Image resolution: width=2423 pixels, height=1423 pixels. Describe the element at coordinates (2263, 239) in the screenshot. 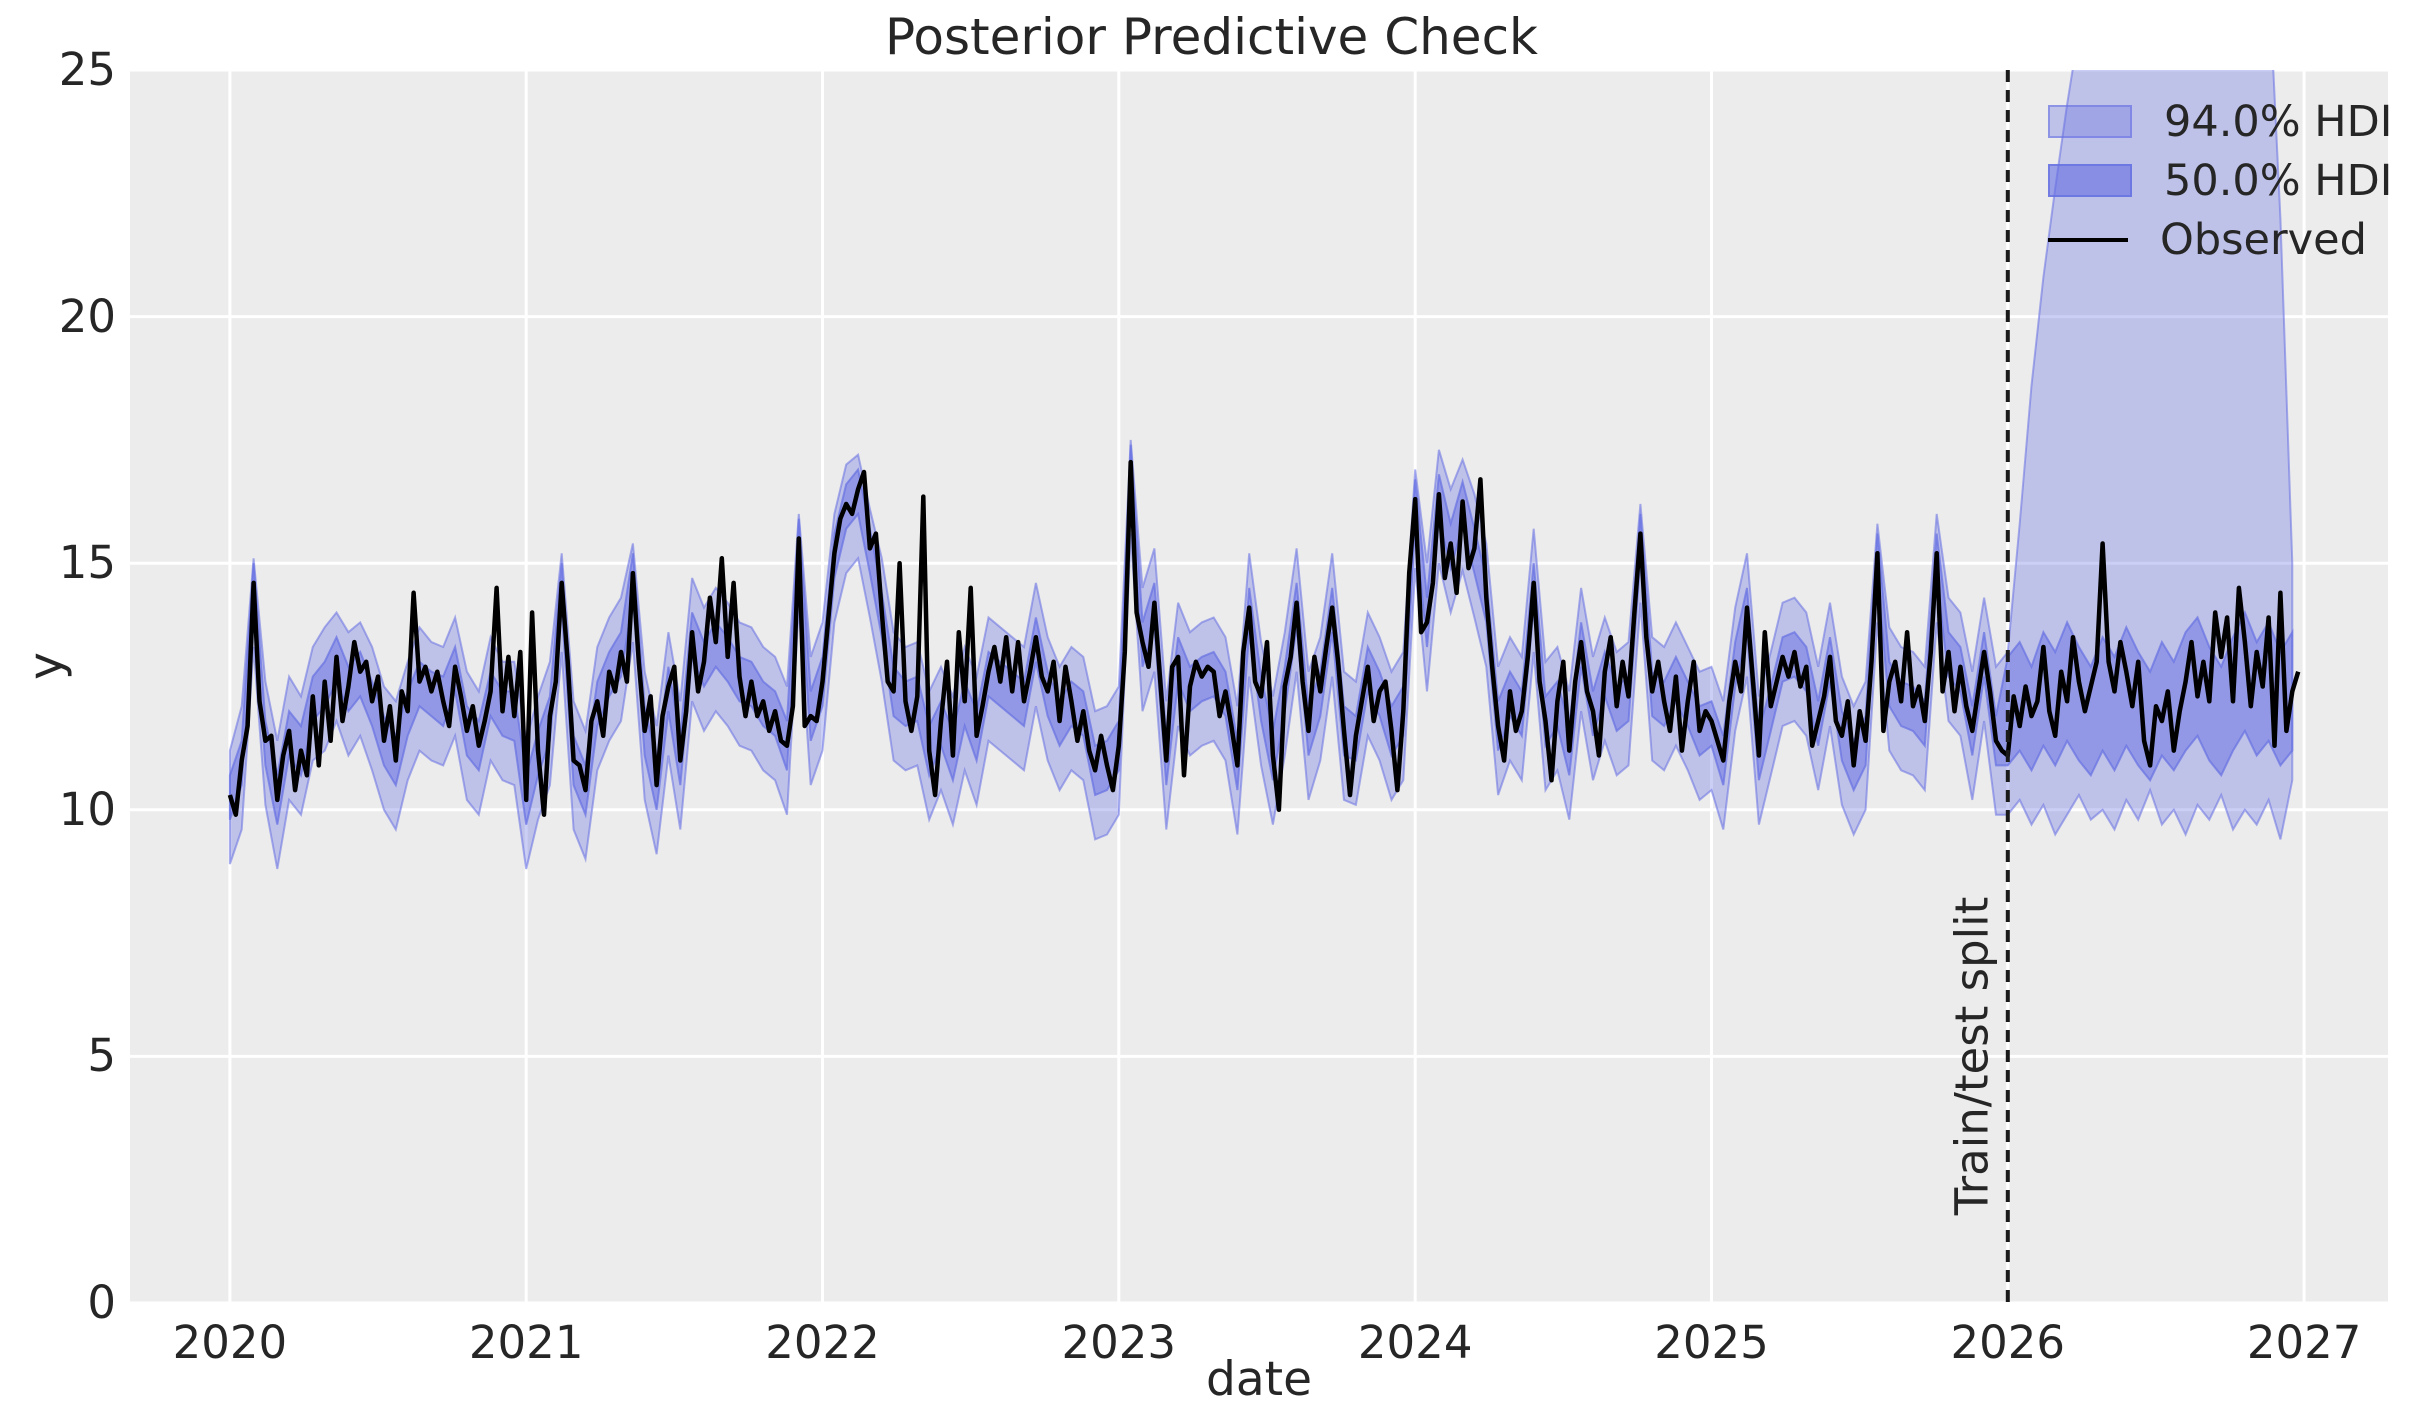

I see `legend-label: Observed` at that location.